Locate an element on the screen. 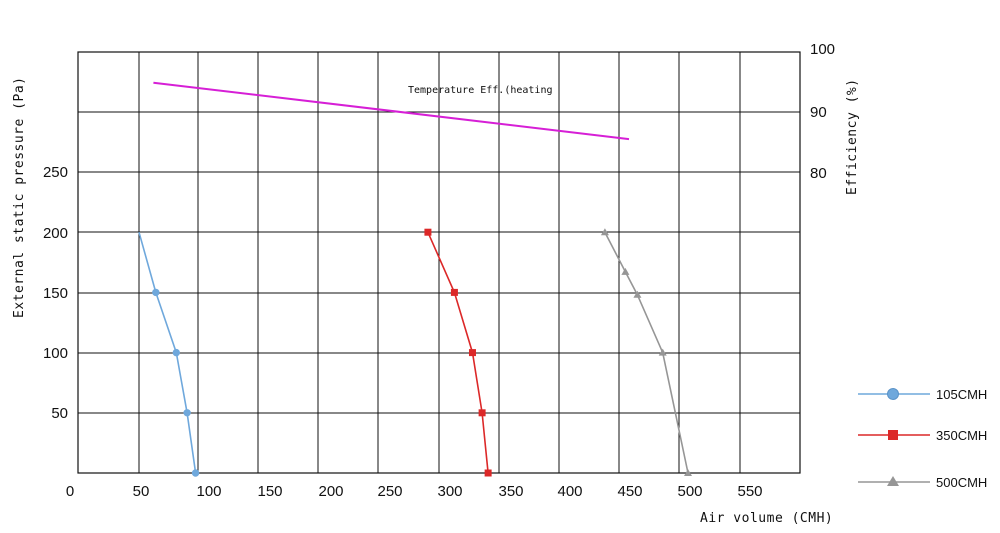 The height and width of the screenshot is (533, 1000). y-tick-label: 50 is located at coordinates (59, 413).